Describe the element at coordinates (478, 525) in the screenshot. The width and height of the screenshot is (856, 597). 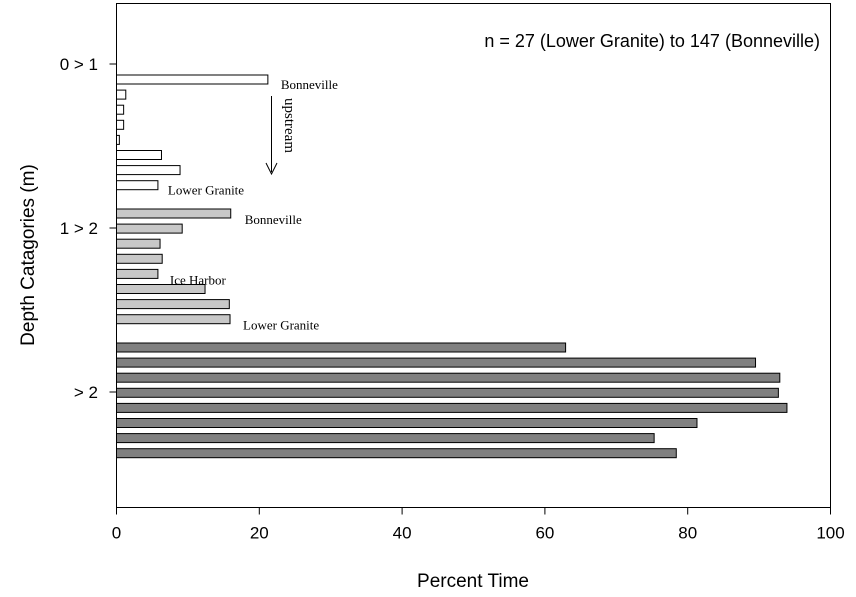
I see `x-axis: 0 20 40 60 80 100` at that location.